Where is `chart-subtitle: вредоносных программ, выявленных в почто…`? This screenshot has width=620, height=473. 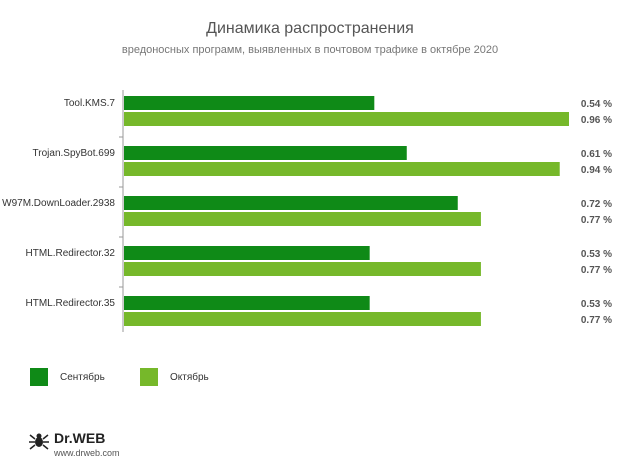
chart-subtitle: вредоносных программ, выявленных в почто… is located at coordinates (310, 50).